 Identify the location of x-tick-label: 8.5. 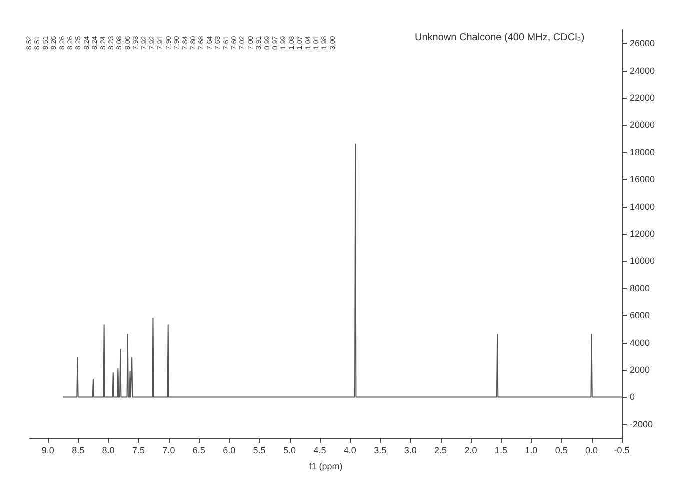
(78, 451).